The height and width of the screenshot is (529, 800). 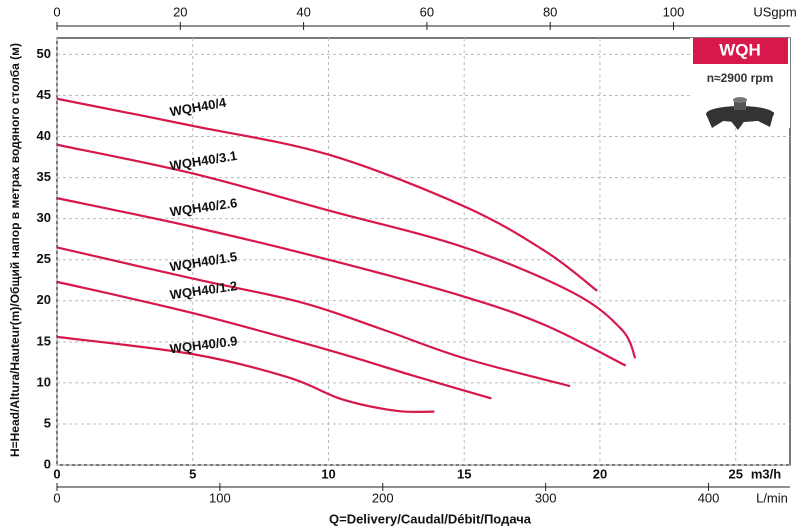 I want to click on tick-label: 80, so click(x=550, y=11).